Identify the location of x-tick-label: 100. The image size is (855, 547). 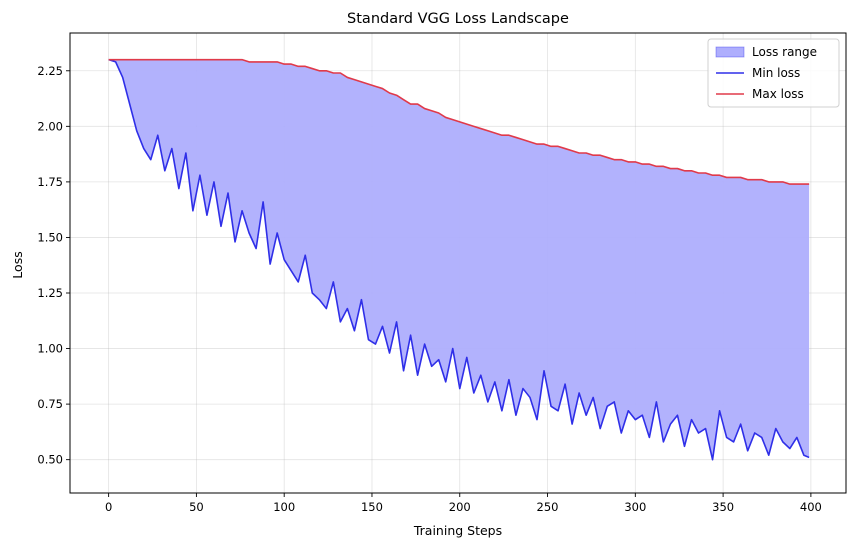
(284, 507).